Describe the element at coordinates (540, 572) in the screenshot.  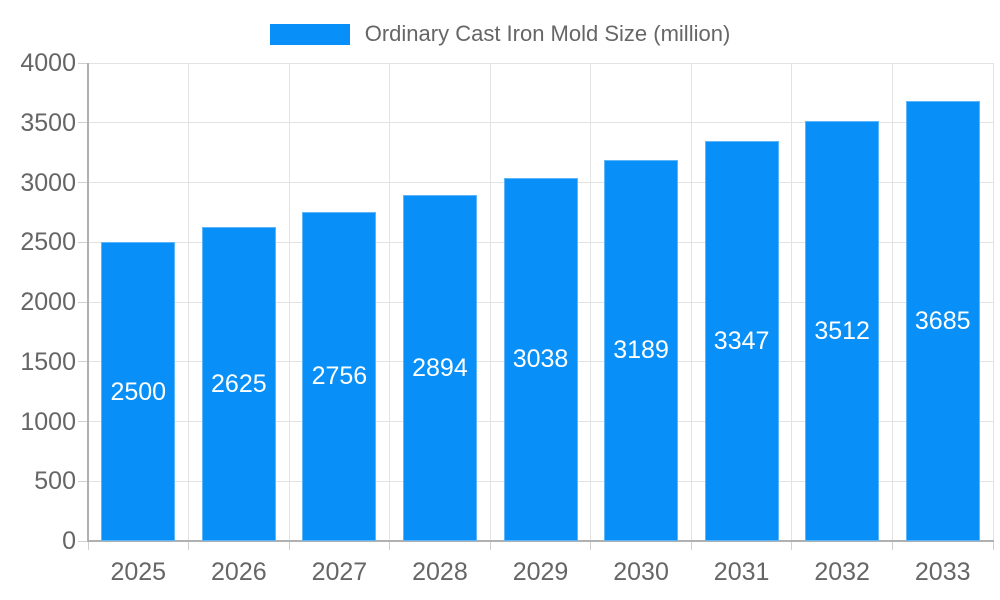
I see `x-axis-tick-label: 2029` at that location.